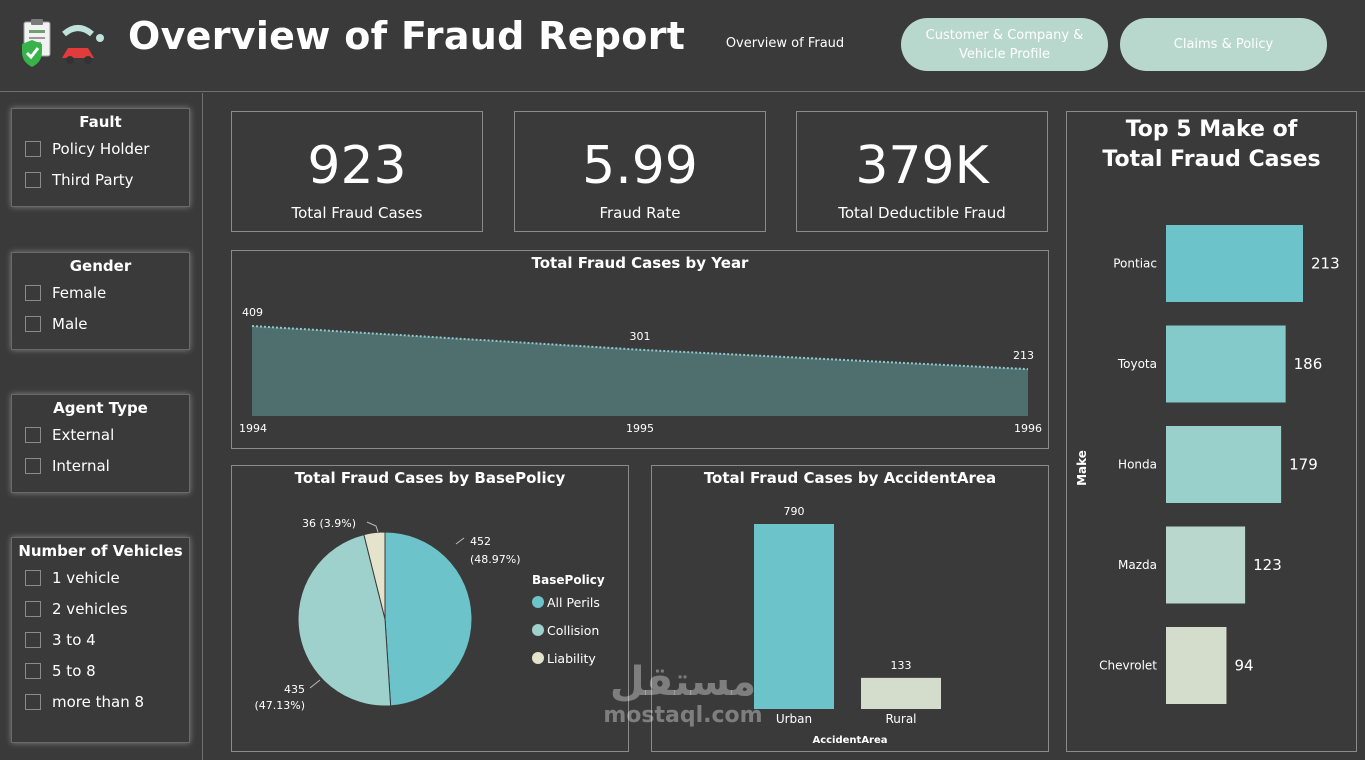 The width and height of the screenshot is (1365, 760). What do you see at coordinates (640, 428) in the screenshot?
I see `year-tick-label: 1995` at bounding box center [640, 428].